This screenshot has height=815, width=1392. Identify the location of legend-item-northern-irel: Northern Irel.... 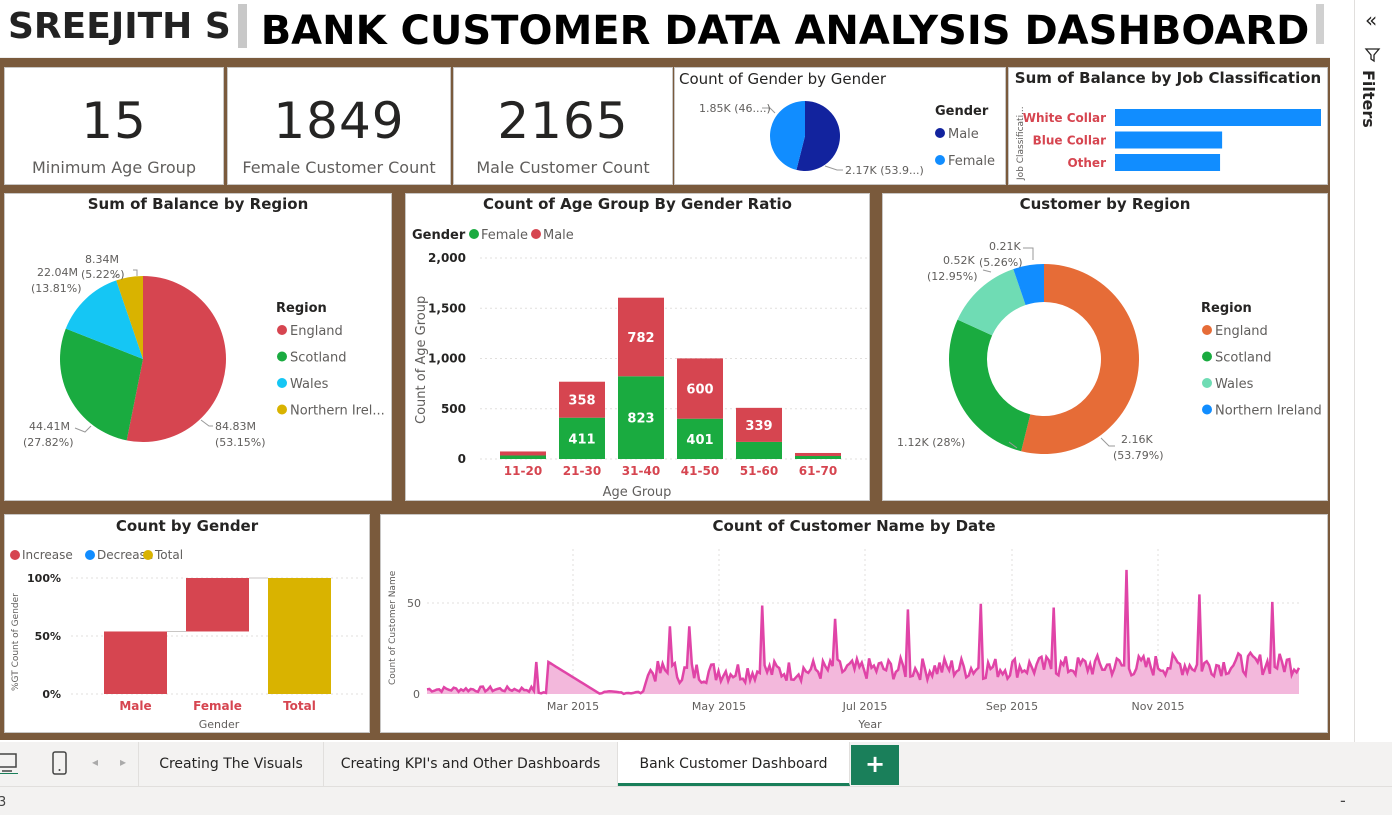
(337, 411).